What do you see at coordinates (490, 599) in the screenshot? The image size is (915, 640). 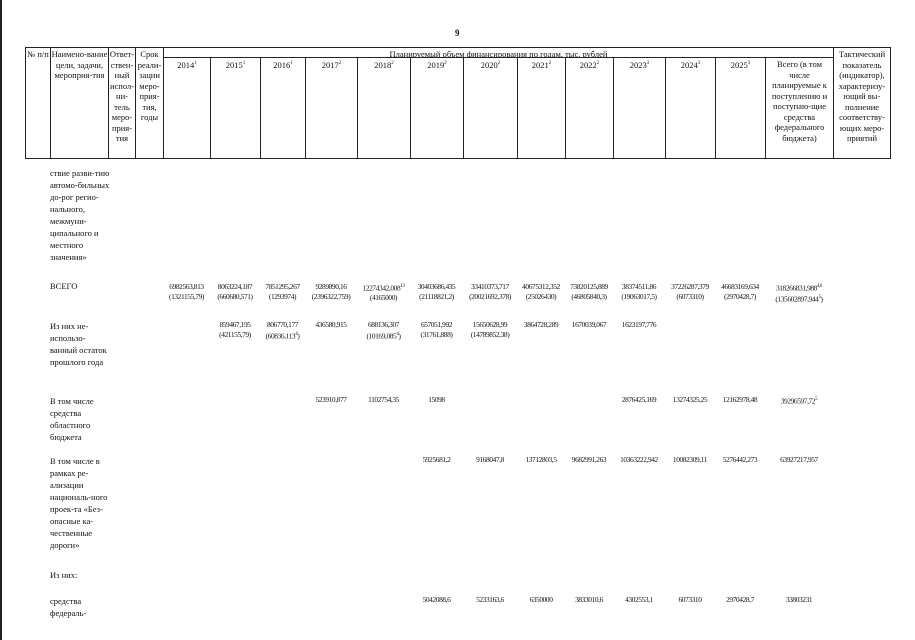 I see `value-cell: 5233163,6` at bounding box center [490, 599].